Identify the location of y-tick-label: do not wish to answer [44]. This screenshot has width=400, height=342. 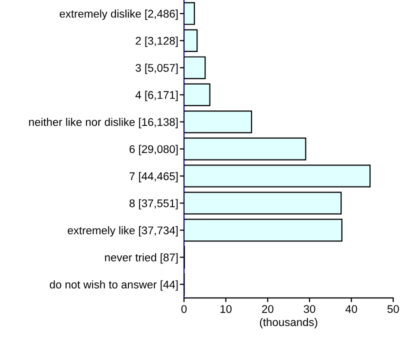
(114, 285).